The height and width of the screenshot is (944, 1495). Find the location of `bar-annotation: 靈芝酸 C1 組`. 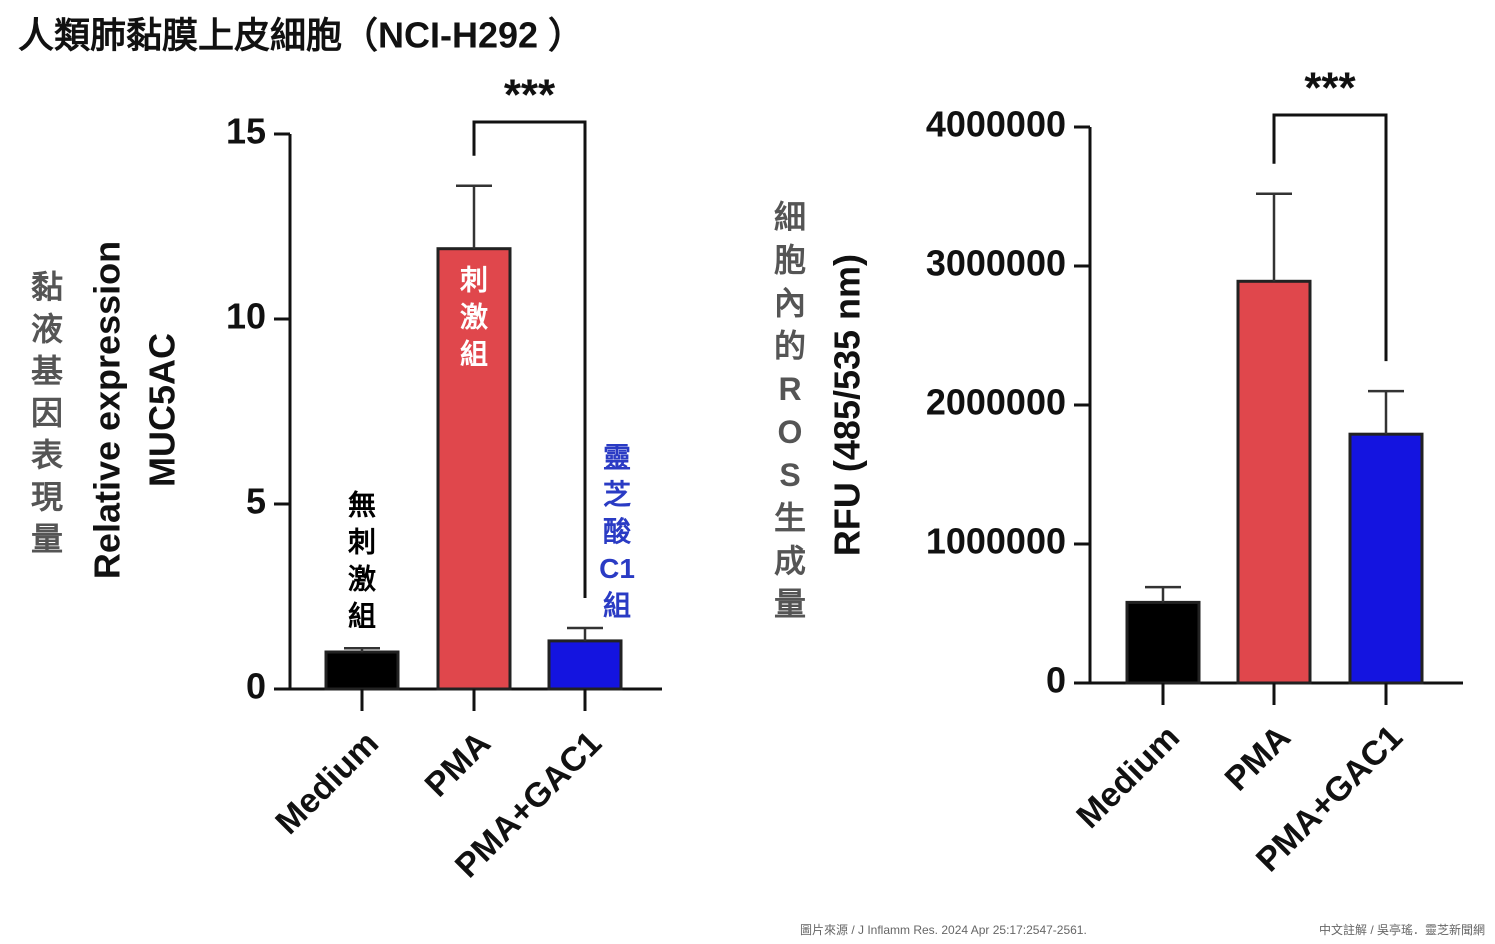

bar-annotation: 靈芝酸 C1 組 is located at coordinates (617, 531).